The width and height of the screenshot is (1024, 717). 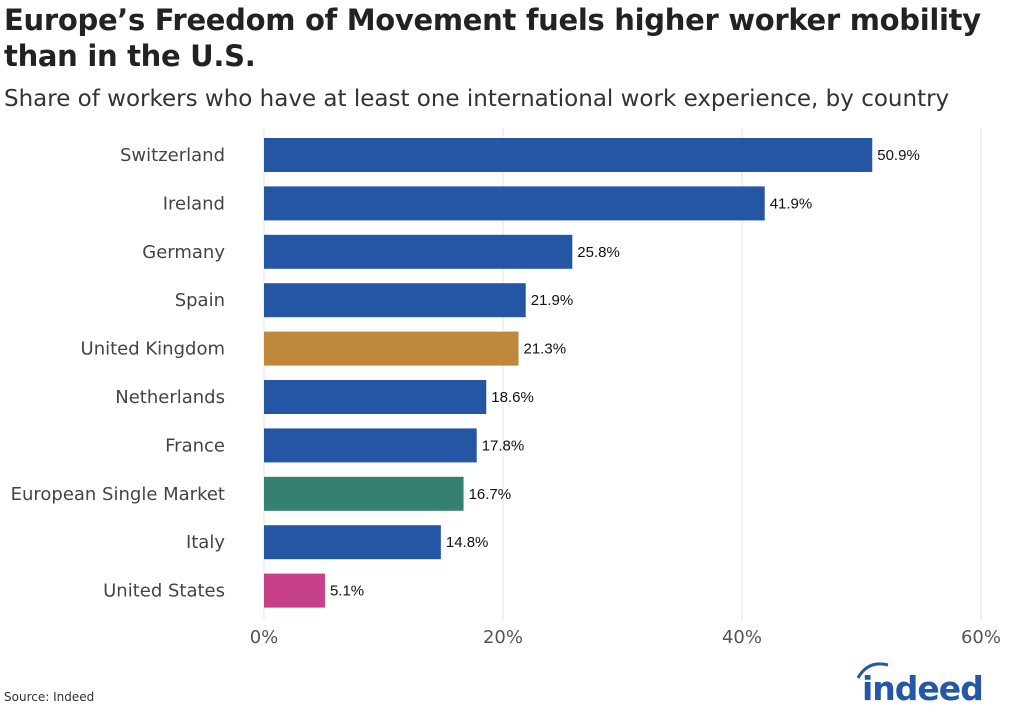 What do you see at coordinates (742, 637) in the screenshot?
I see `x-tick-label: 40%` at bounding box center [742, 637].